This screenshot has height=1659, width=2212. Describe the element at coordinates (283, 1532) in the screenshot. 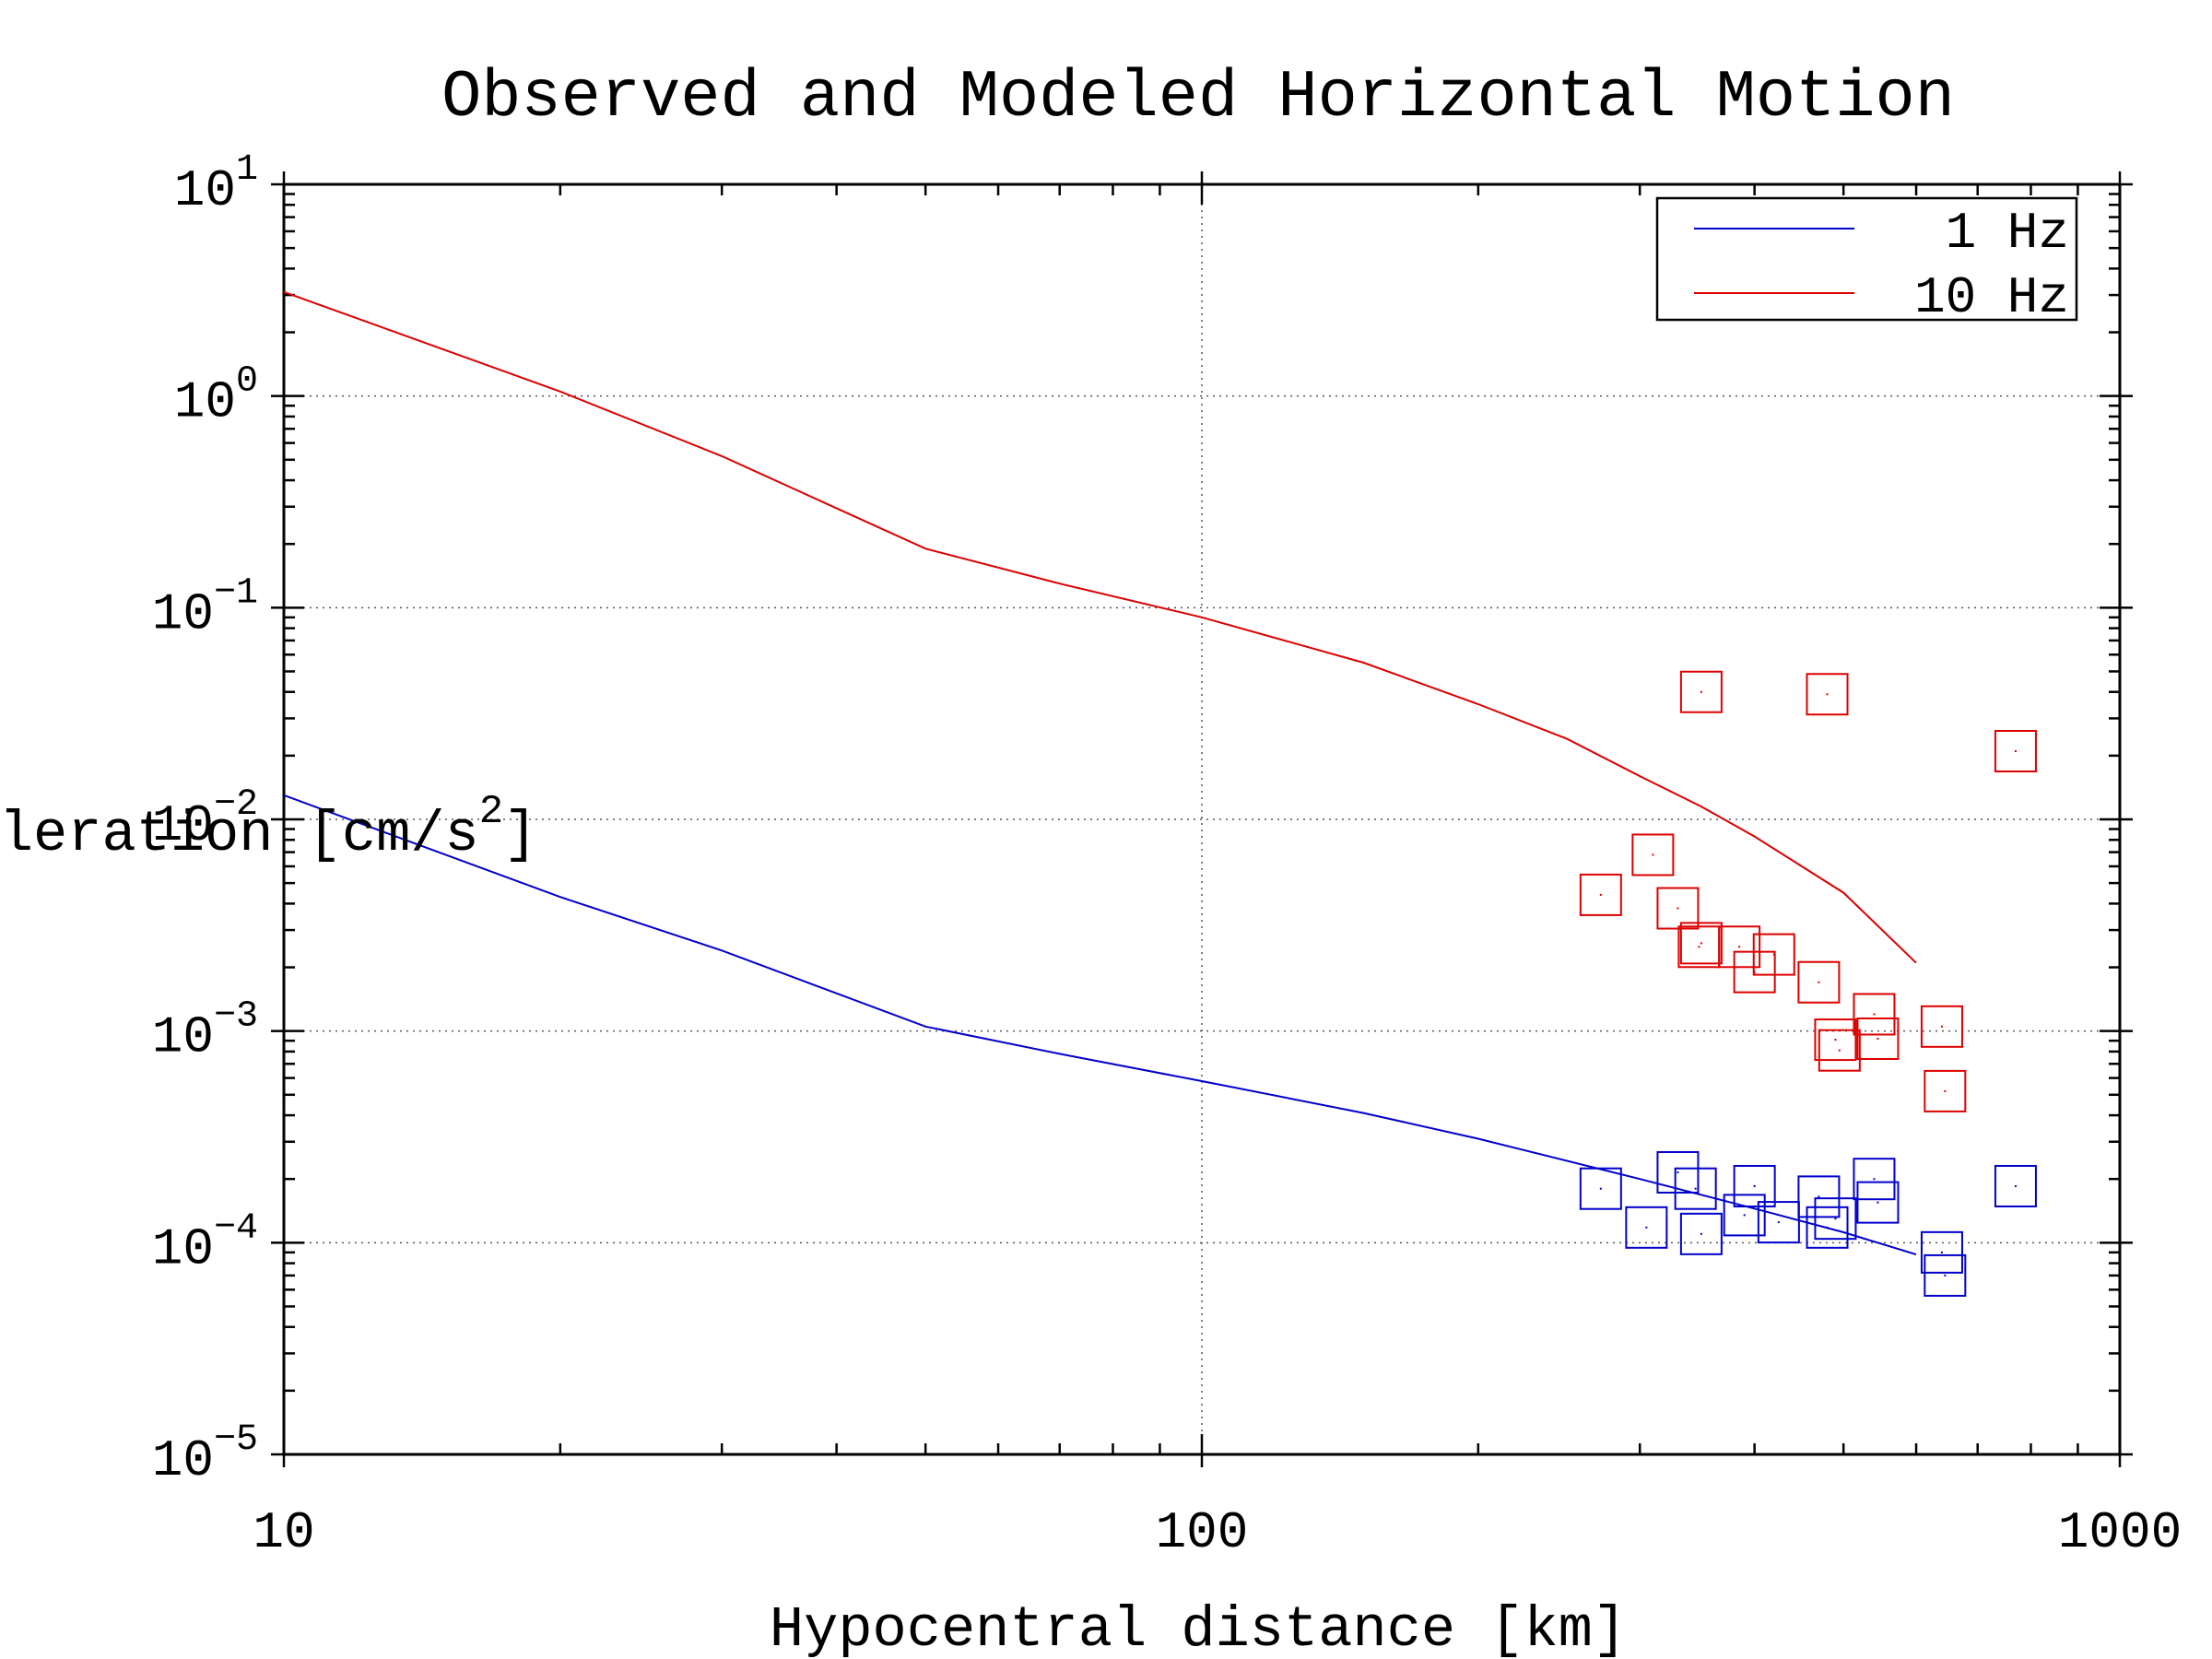

I see `x-tick-label: 10` at that location.